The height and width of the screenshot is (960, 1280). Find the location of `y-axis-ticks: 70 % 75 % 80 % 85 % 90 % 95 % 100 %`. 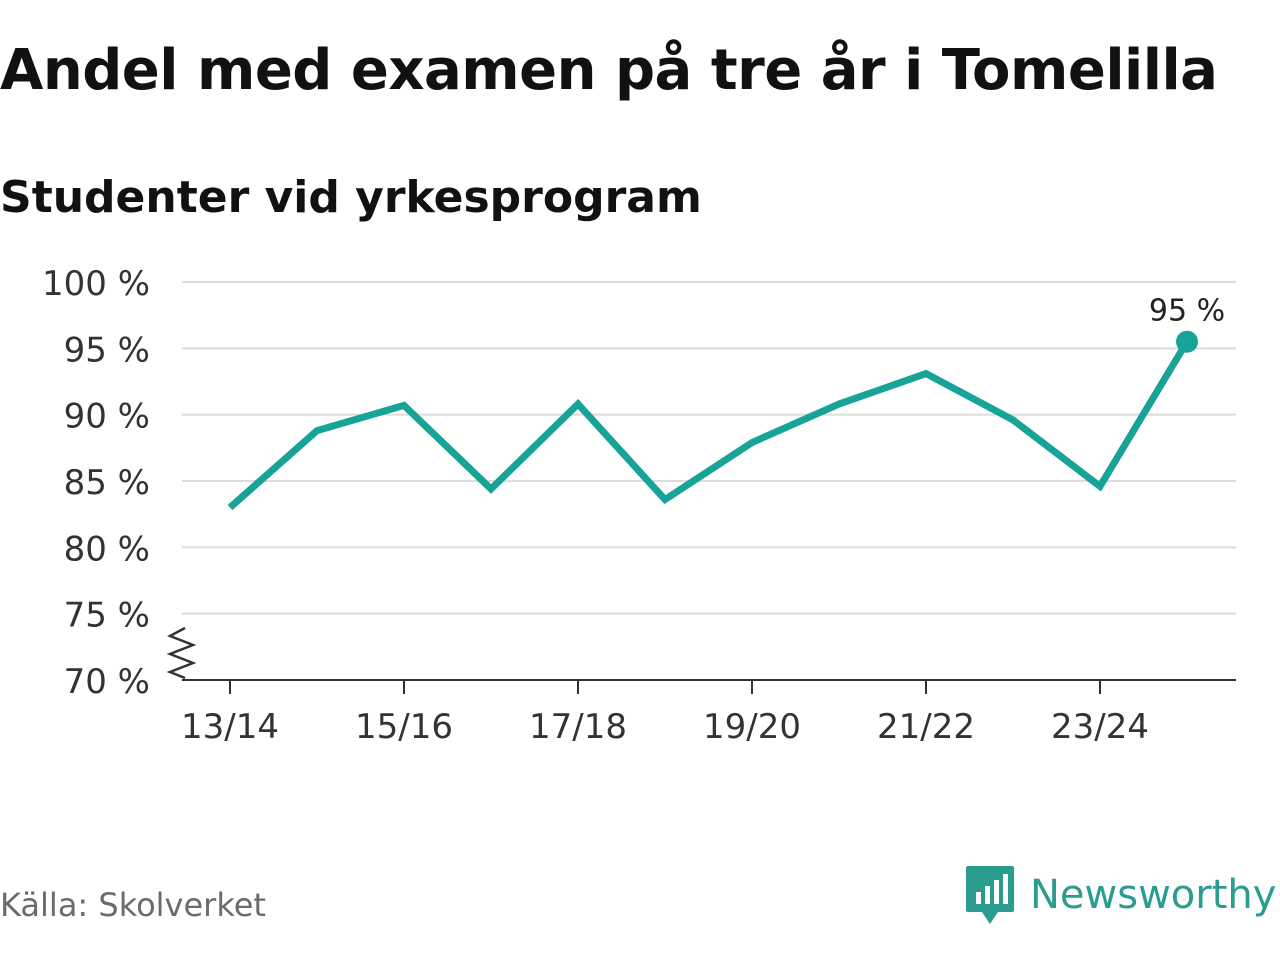

y-axis-ticks: 70 % 75 % 80 % 85 % 90 % 95 % 100 % is located at coordinates (96, 483).